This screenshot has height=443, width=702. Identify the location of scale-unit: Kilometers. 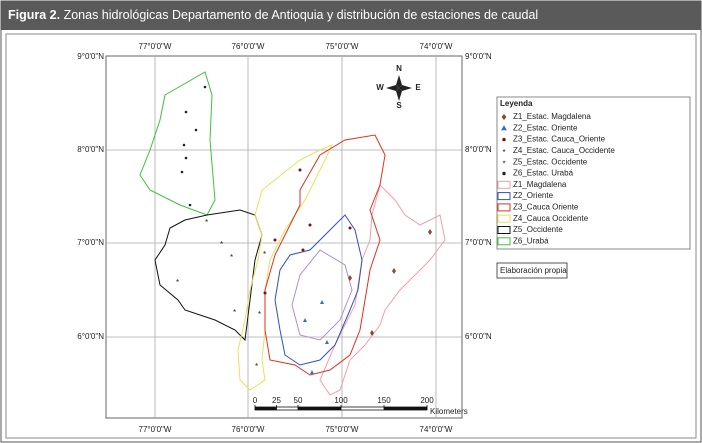
(449, 411).